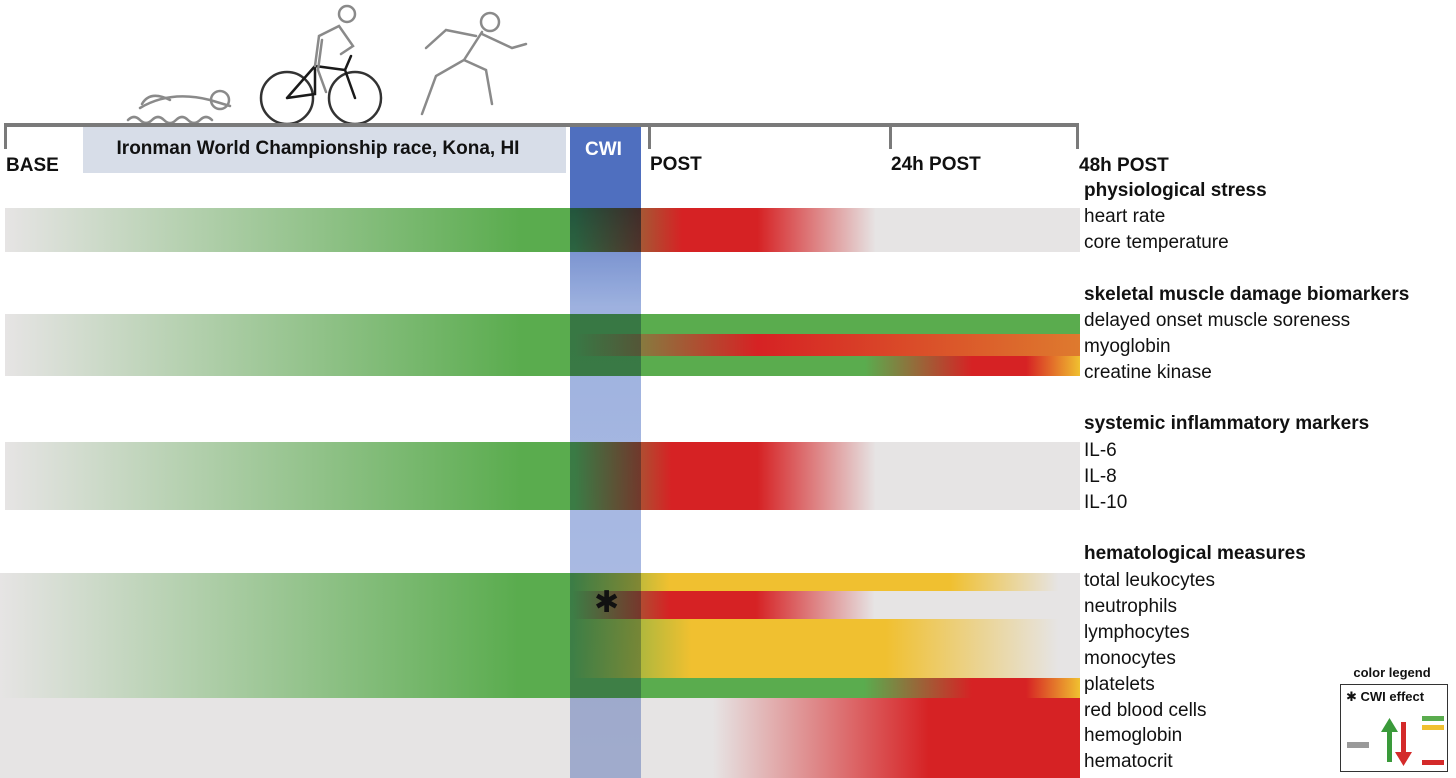  I want to click on row-label: platelets, so click(1119, 684).